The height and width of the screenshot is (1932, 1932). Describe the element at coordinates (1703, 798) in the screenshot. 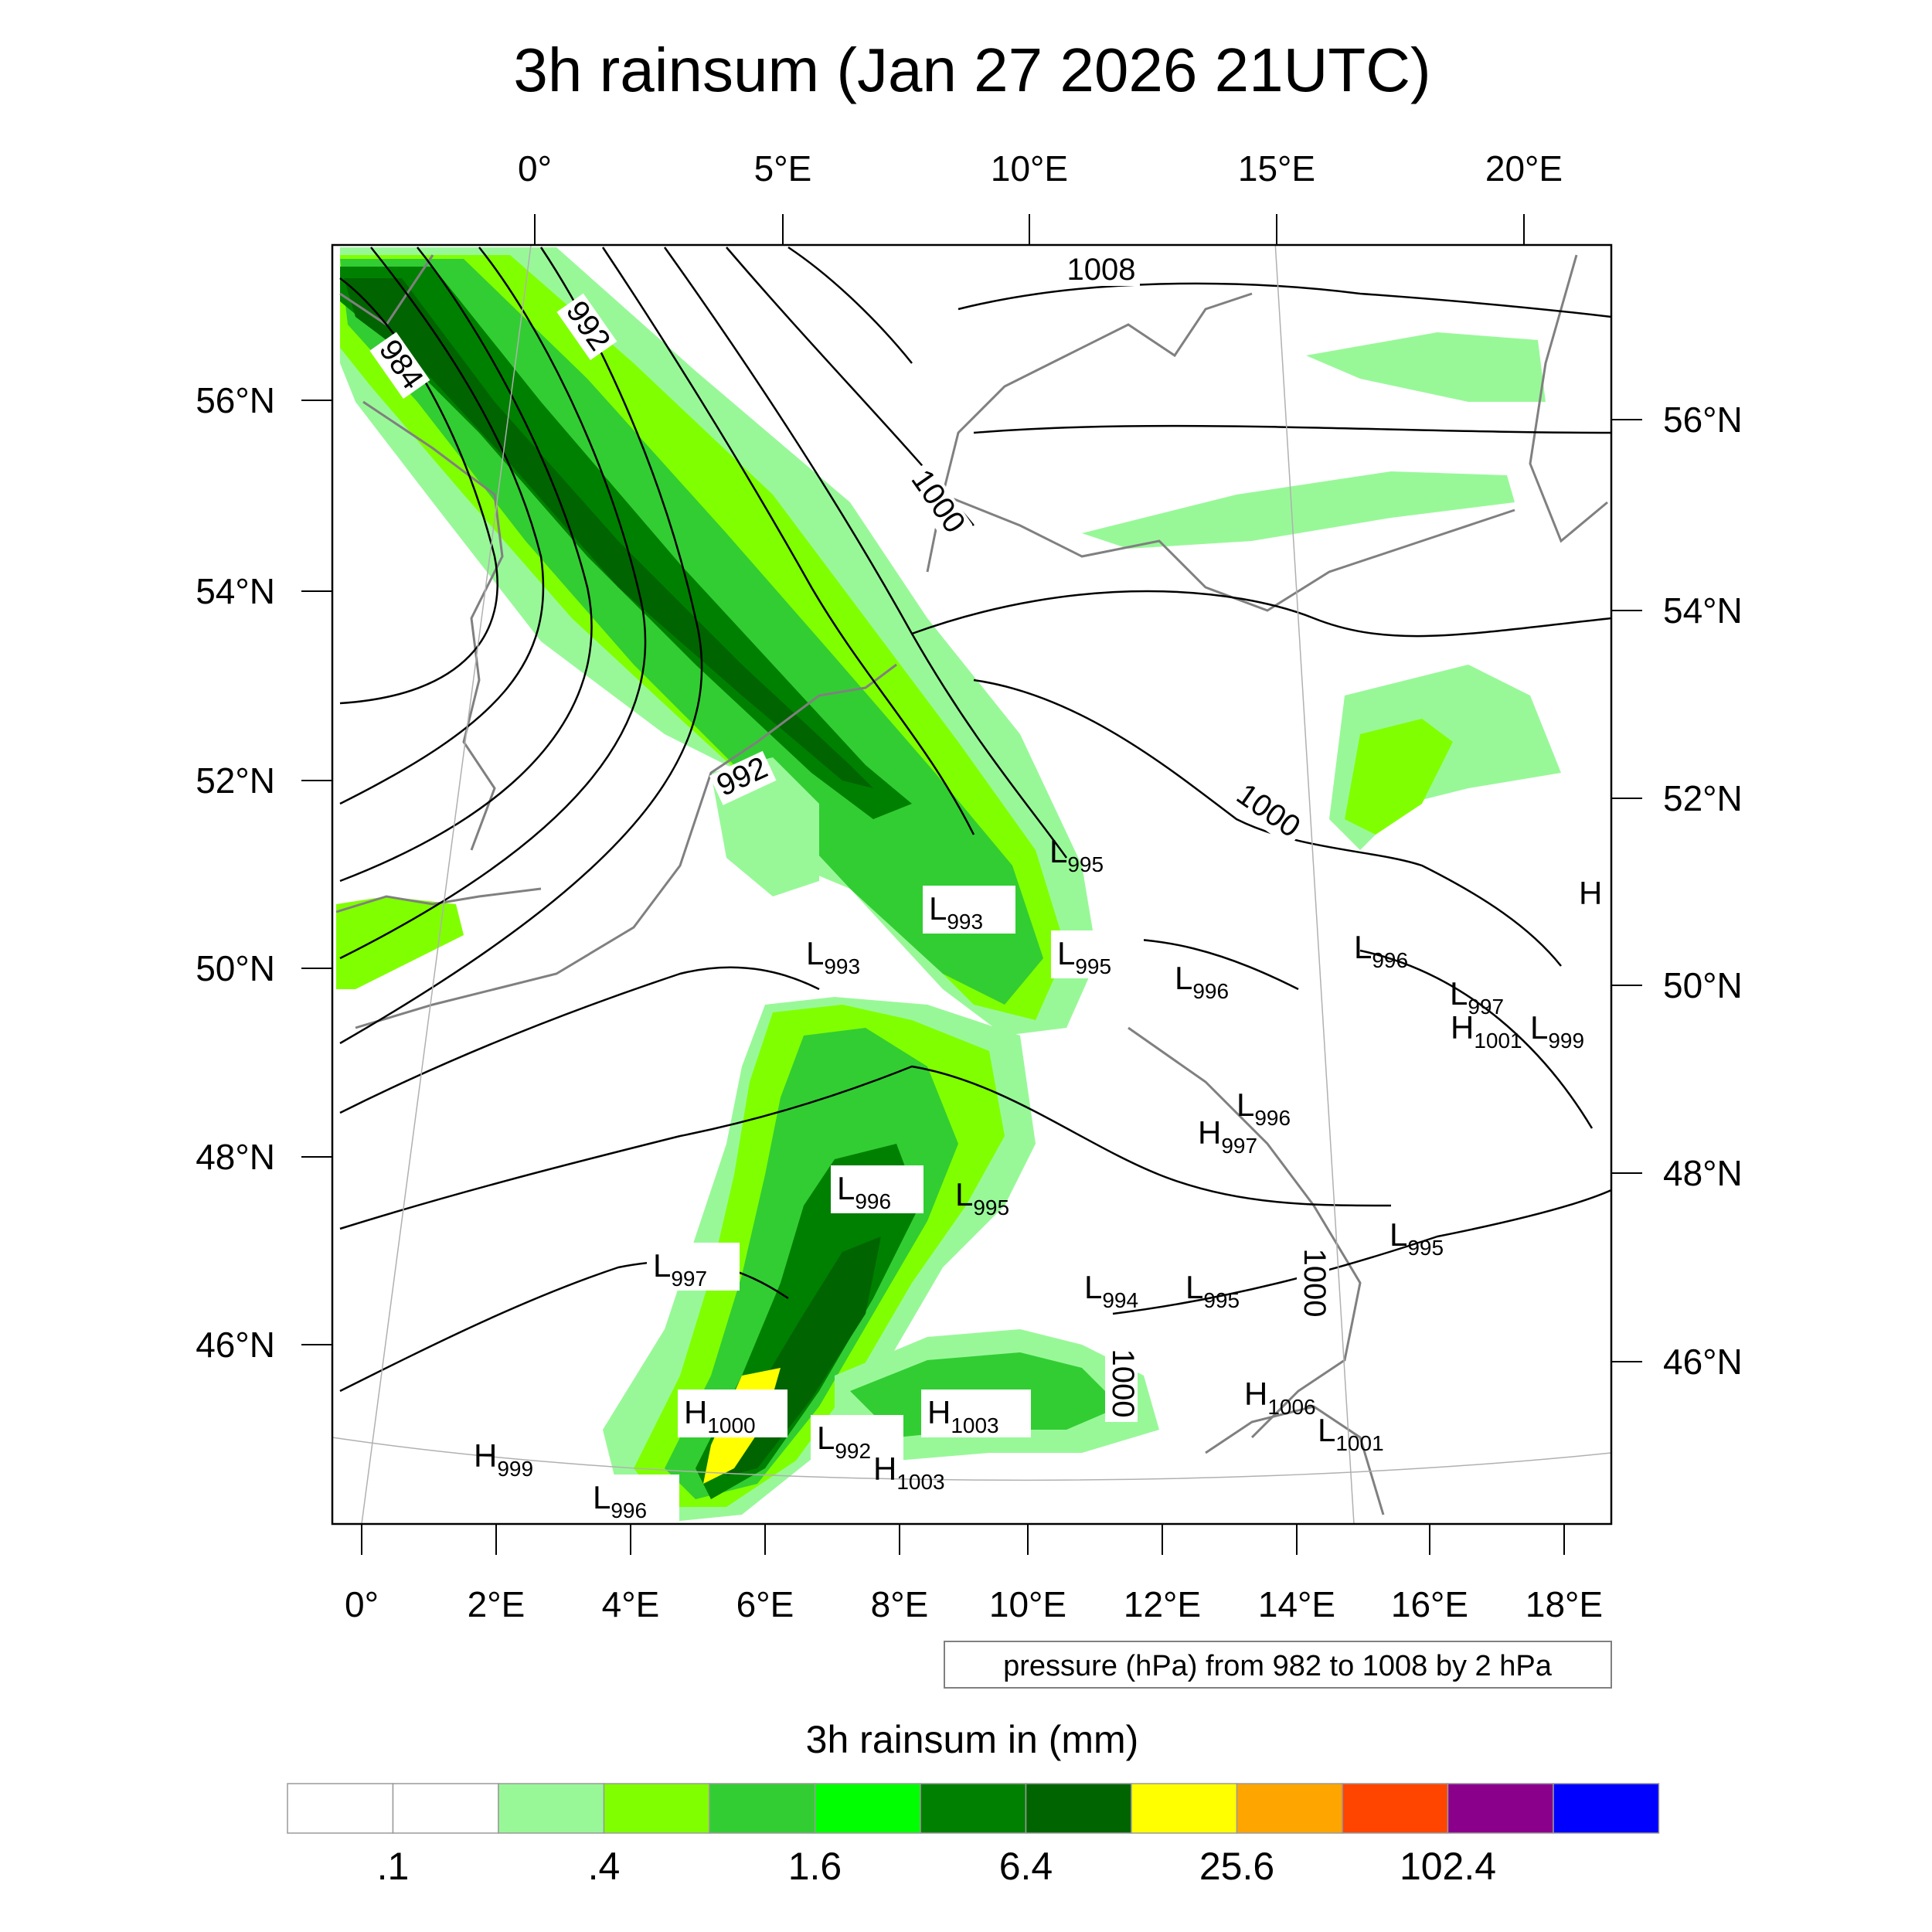

I see `right-lat-label: 52°N` at that location.